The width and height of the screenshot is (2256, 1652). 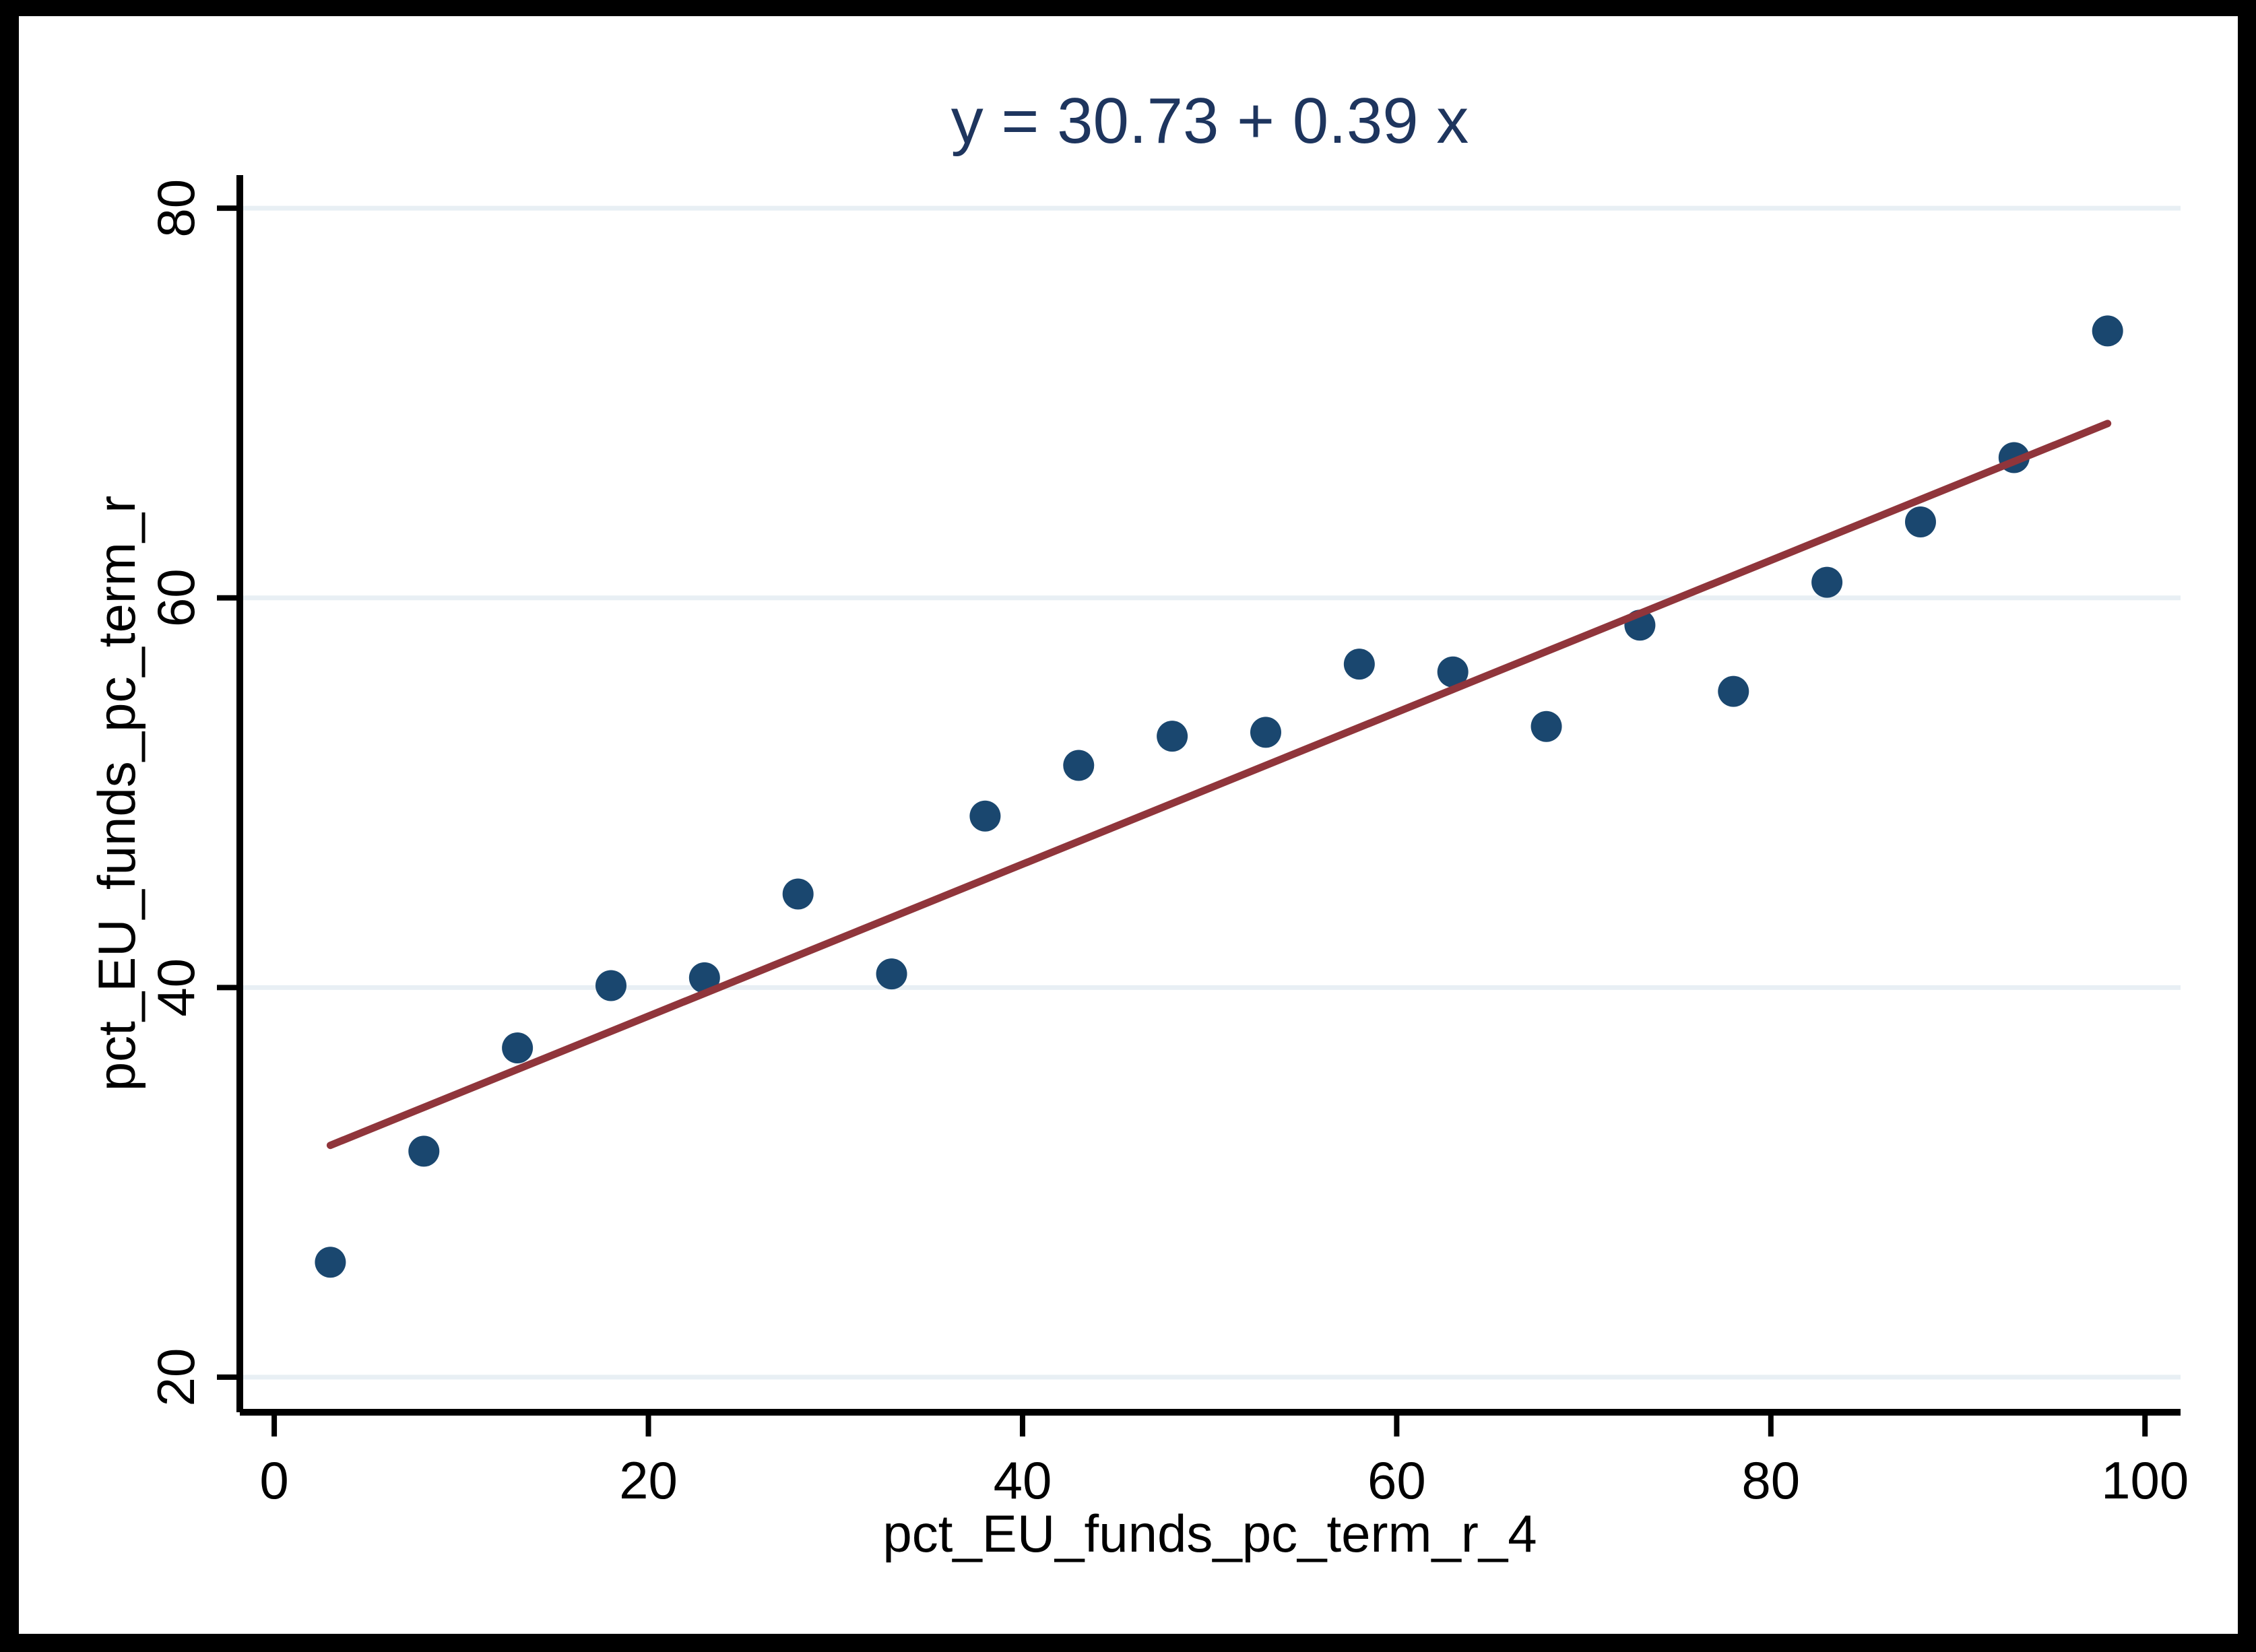 I want to click on y-tick-label-20: 20, so click(x=176, y=1377).